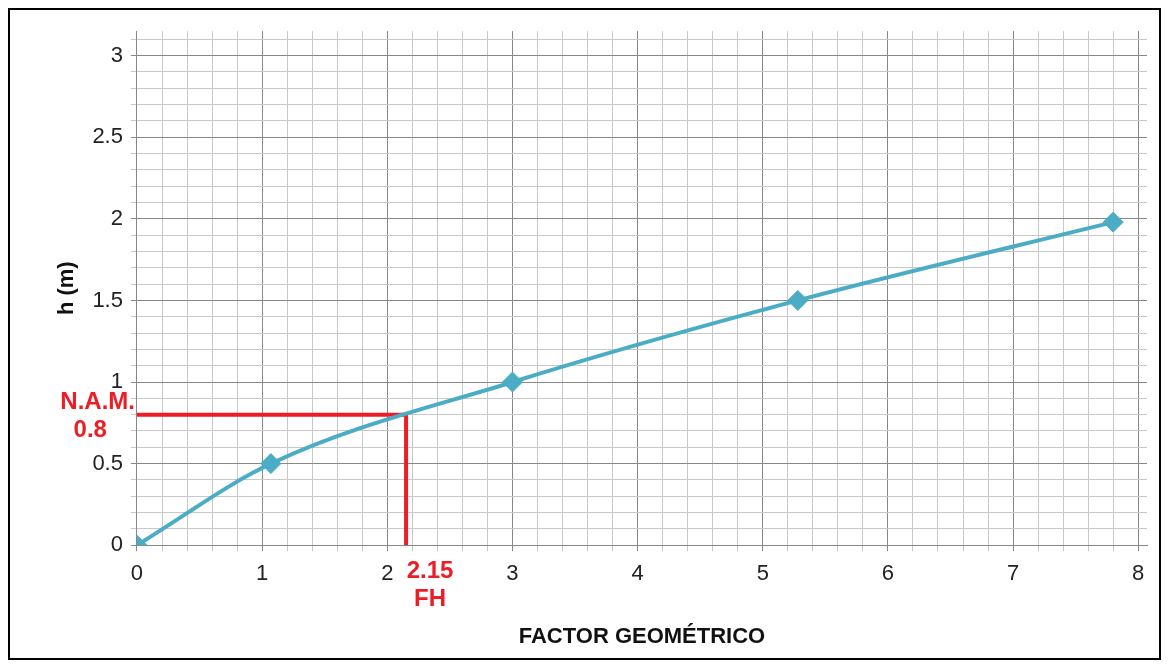  Describe the element at coordinates (387, 573) in the screenshot. I see `x-tick-label: 2` at that location.